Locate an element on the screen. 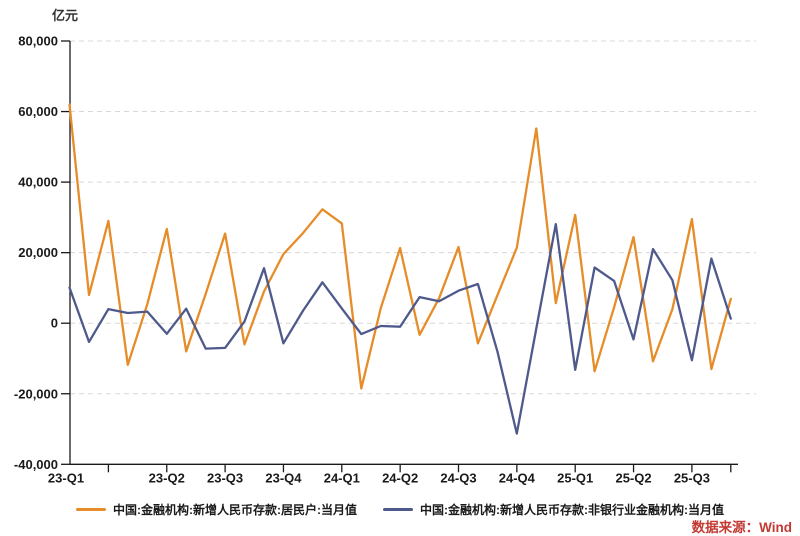 This screenshot has height=536, width=800. y-tick-label: 20,000 is located at coordinates (38, 252).